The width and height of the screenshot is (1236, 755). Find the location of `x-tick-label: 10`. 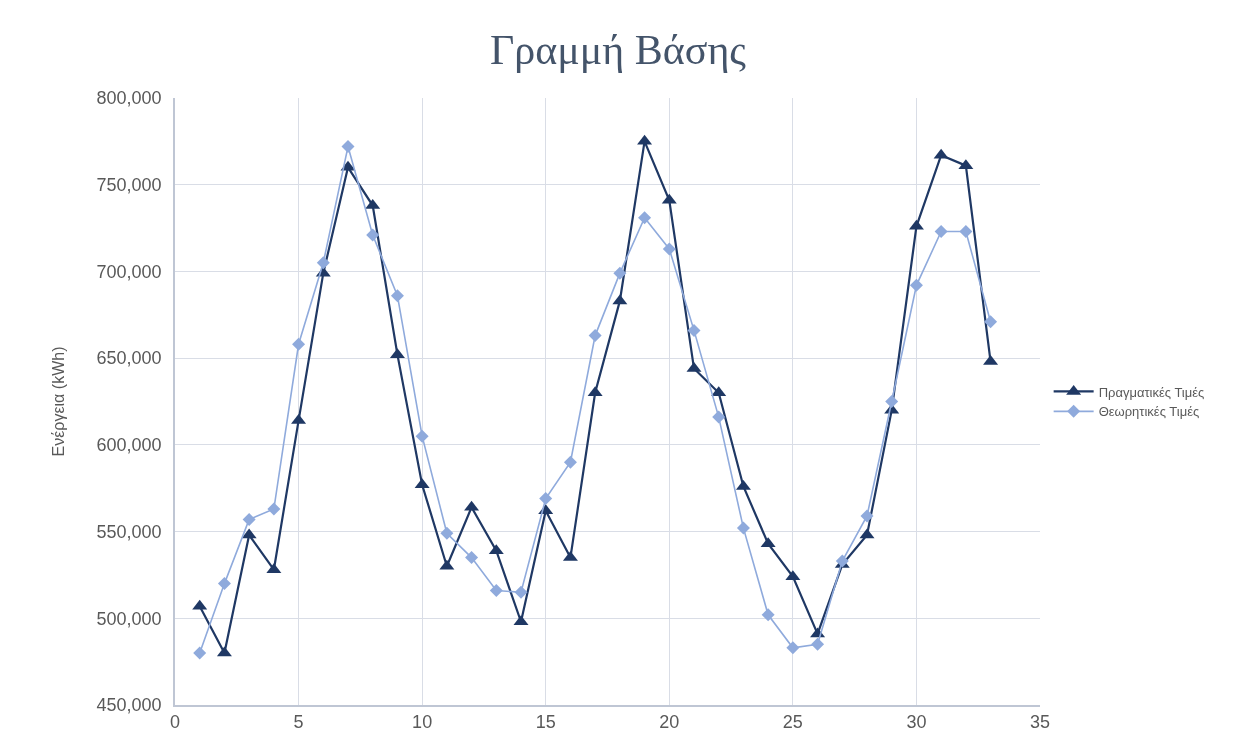

x-tick-label: 10 is located at coordinates (422, 722).